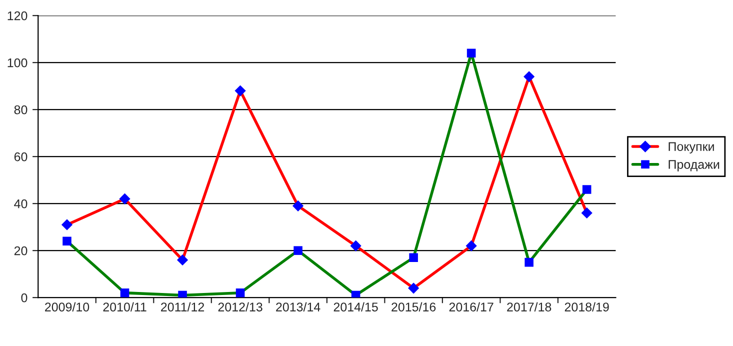 The height and width of the screenshot is (346, 733). What do you see at coordinates (298, 307) in the screenshot?
I see `x-tick-label: 2013/14` at bounding box center [298, 307].